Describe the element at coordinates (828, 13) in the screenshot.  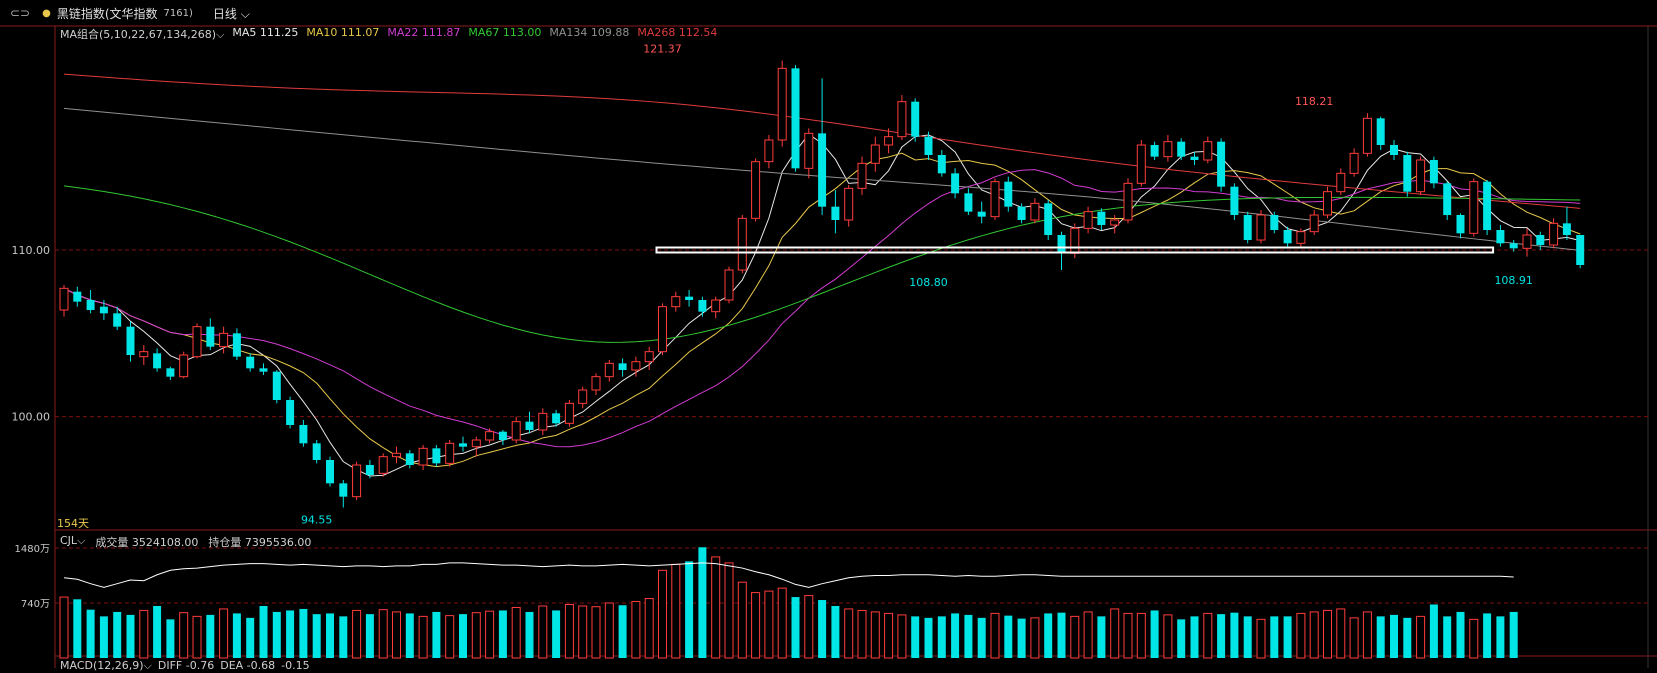
I see `top-bar: ⊂⊃ ● 黑链指数(文华指数 7161) 日线 ⌵` at that location.